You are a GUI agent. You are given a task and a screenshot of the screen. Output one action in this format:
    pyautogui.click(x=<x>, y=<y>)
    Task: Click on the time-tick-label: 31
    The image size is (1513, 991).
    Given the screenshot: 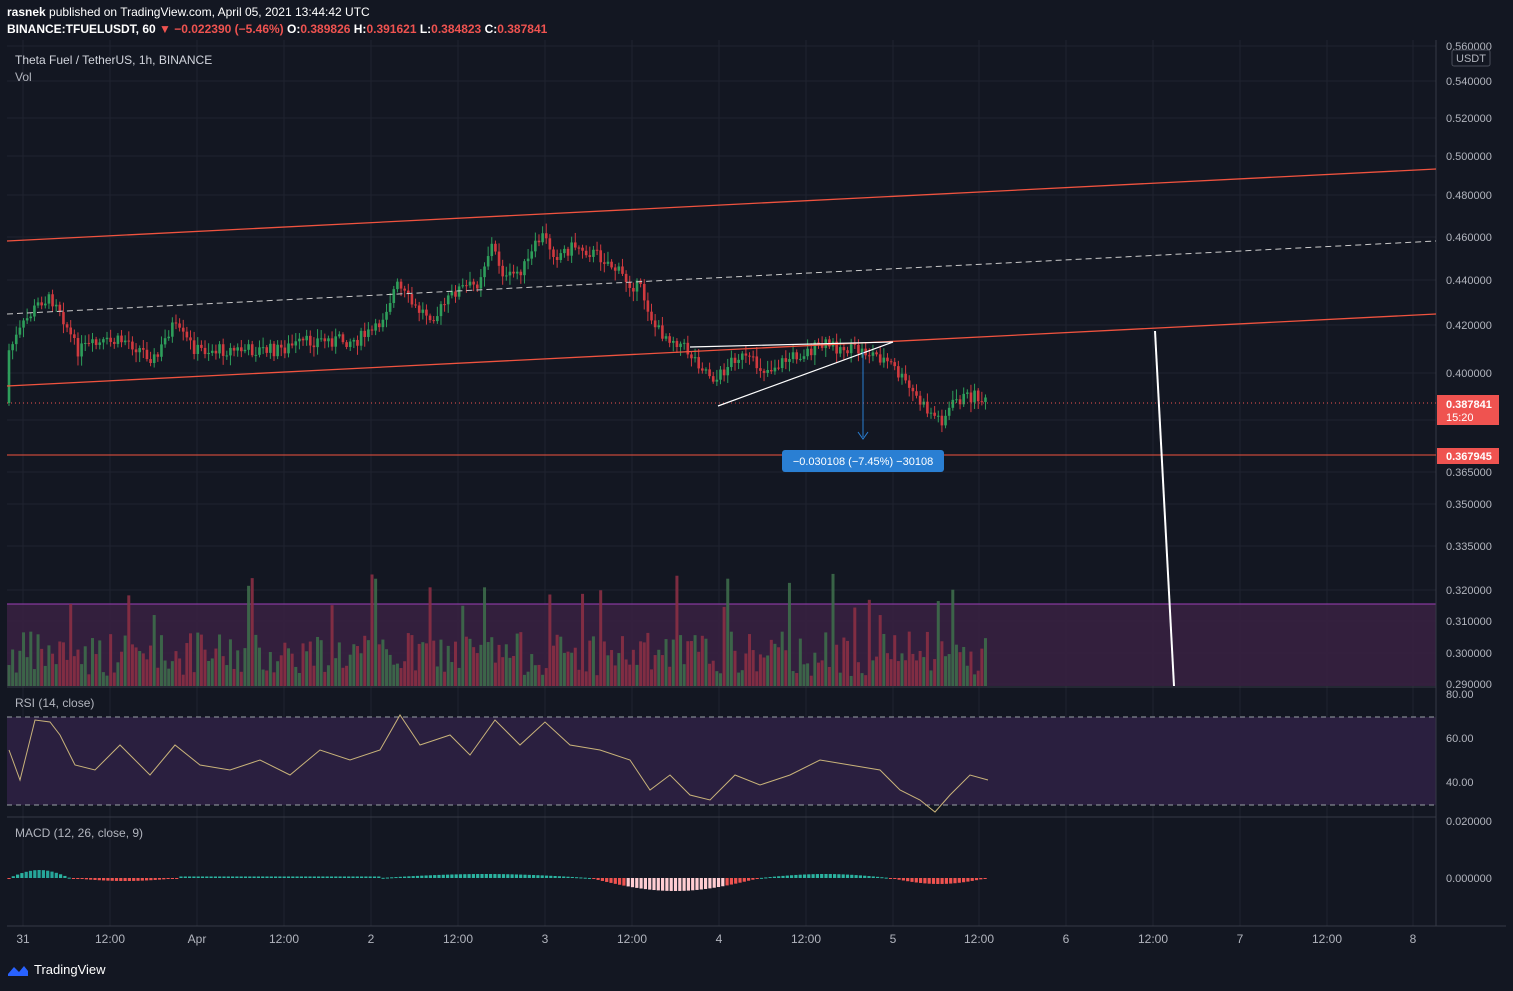 What is the action you would take?
    pyautogui.click(x=23, y=939)
    